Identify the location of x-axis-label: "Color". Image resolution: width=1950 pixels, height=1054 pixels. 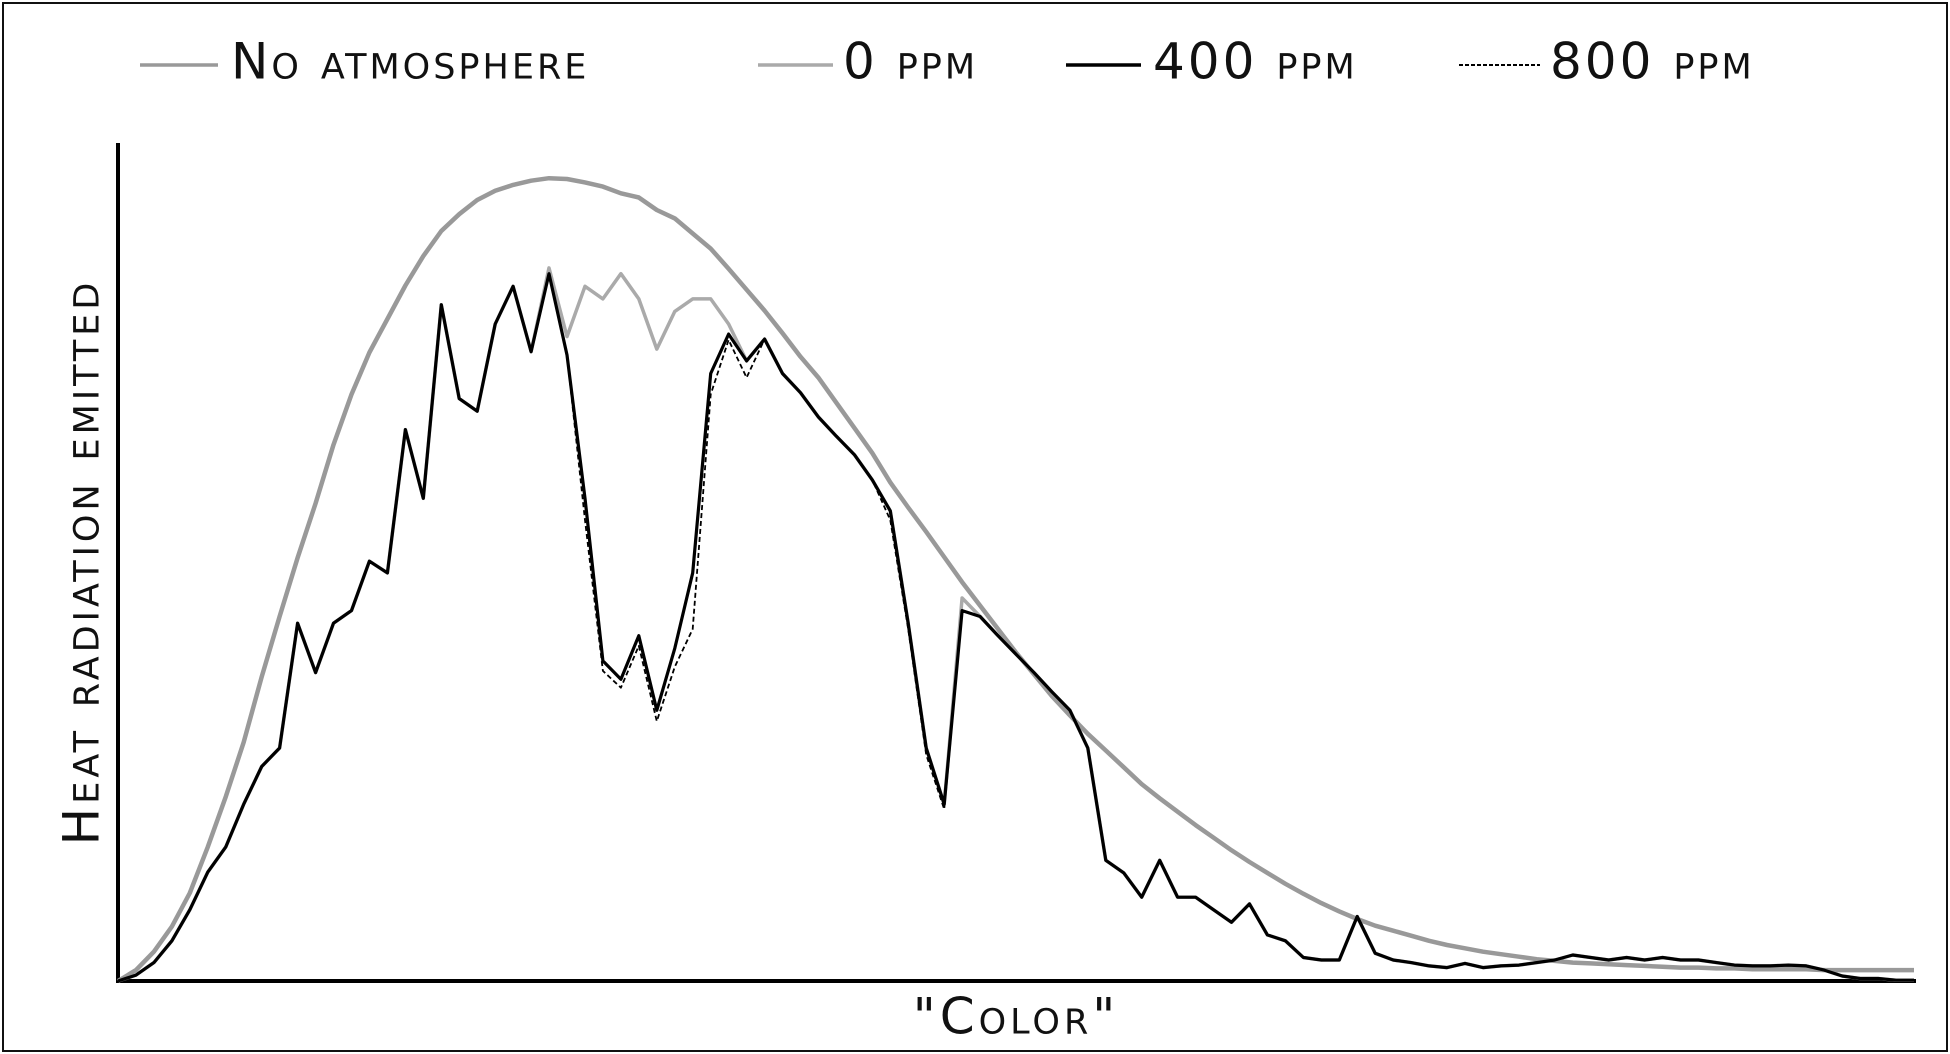
(1016, 1017).